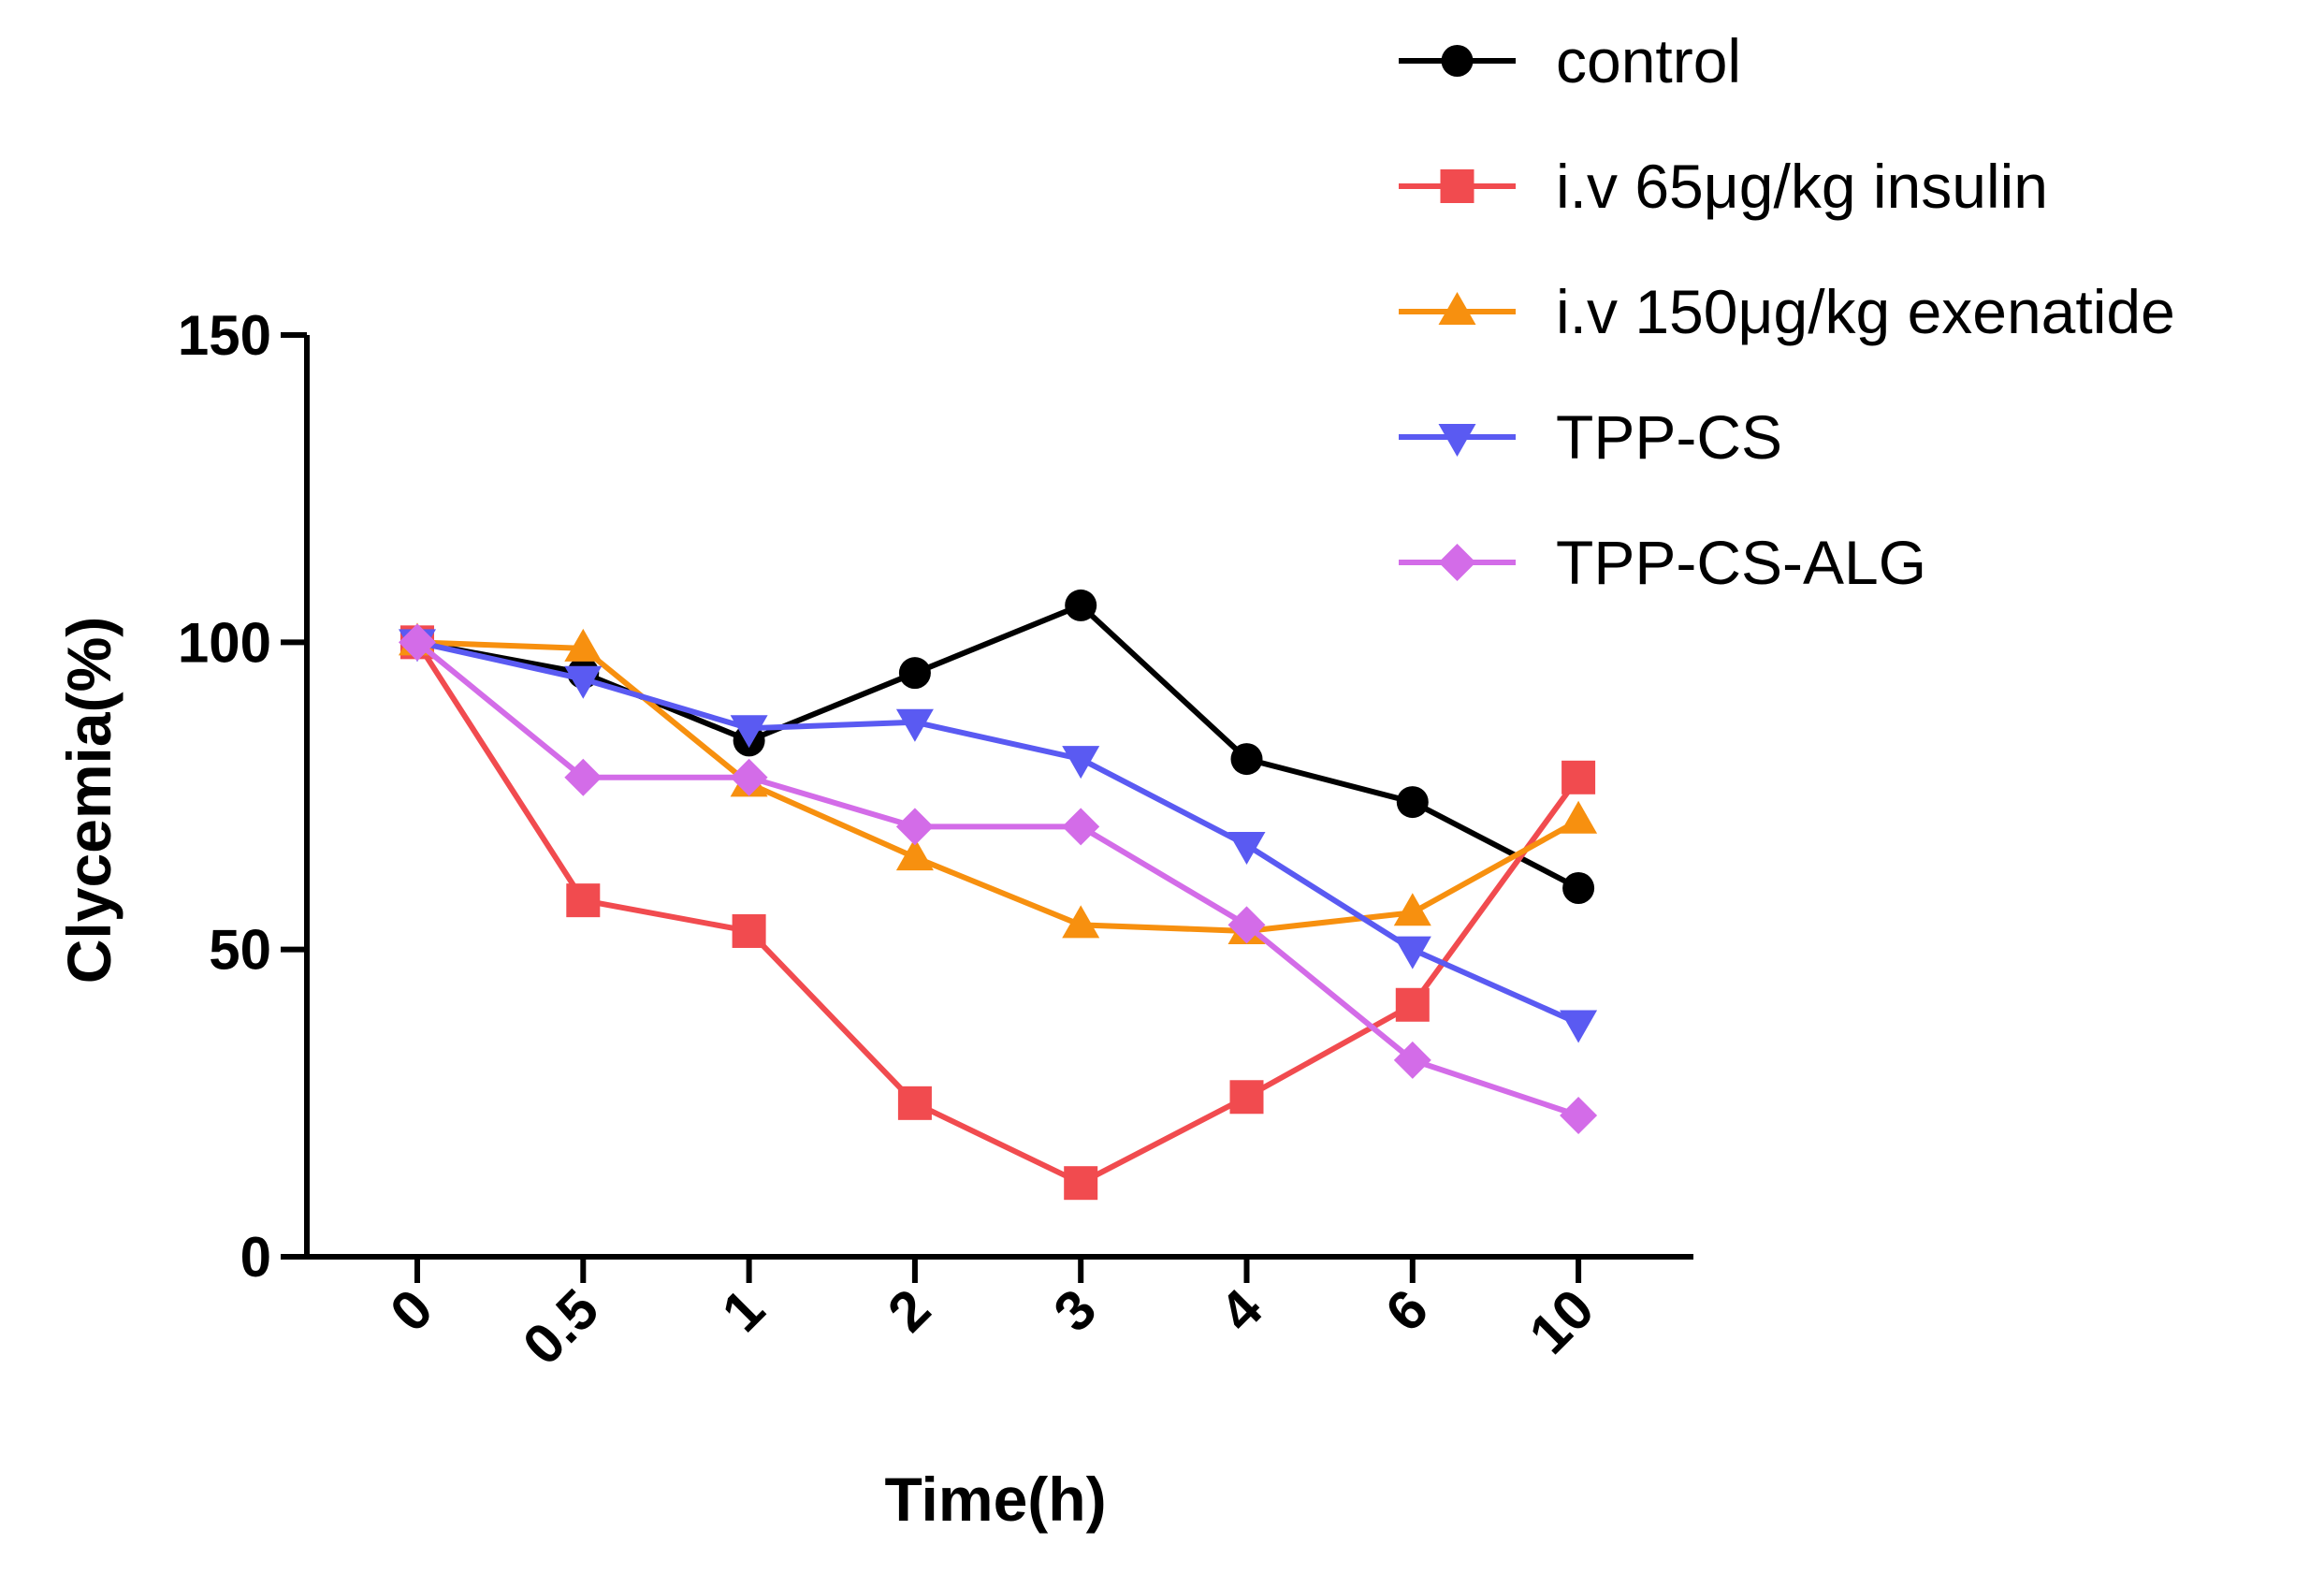 This screenshot has height=1574, width=2324. I want to click on x-tick-label: 10, so click(1562, 1322).